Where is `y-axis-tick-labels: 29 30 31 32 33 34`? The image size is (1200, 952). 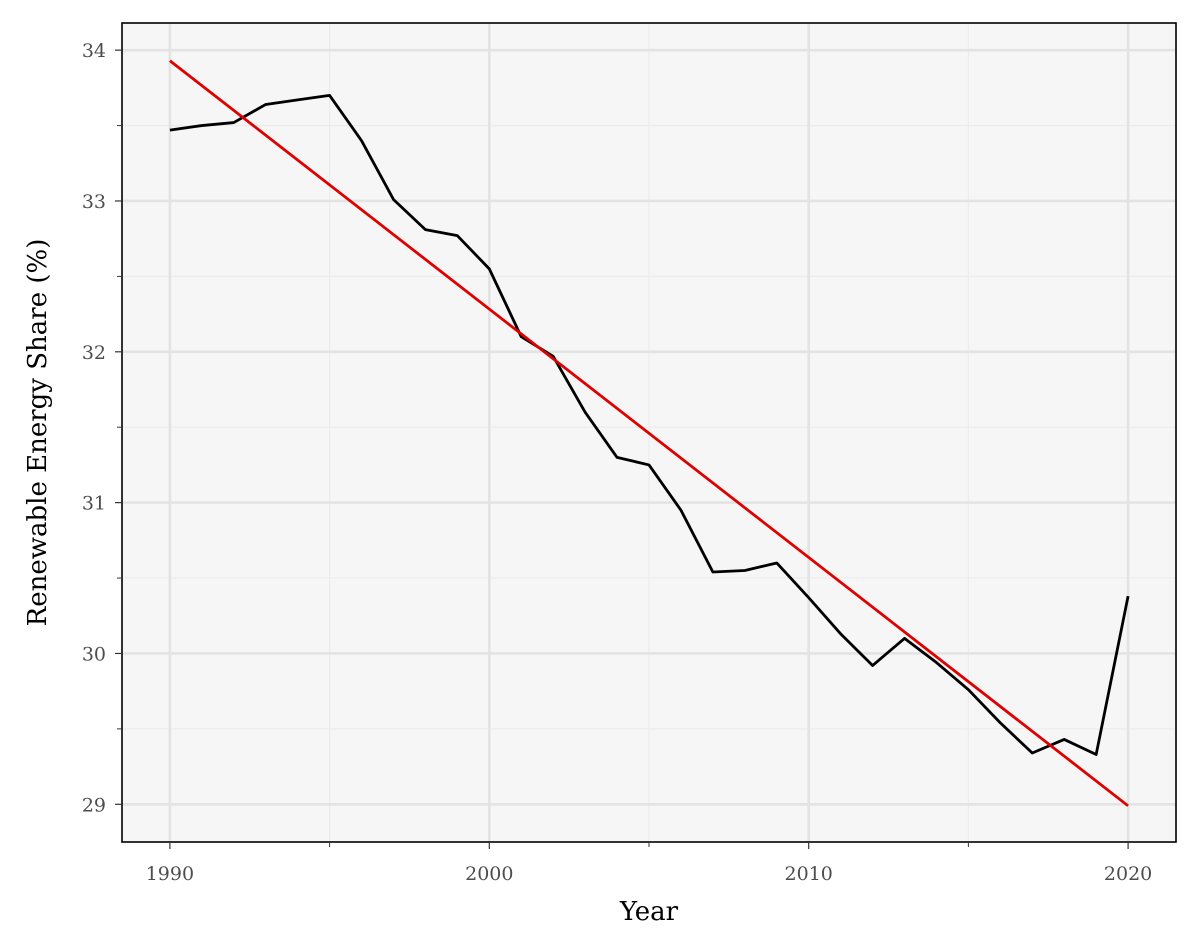
y-axis-tick-labels: 29 30 31 32 33 34 is located at coordinates (94, 428).